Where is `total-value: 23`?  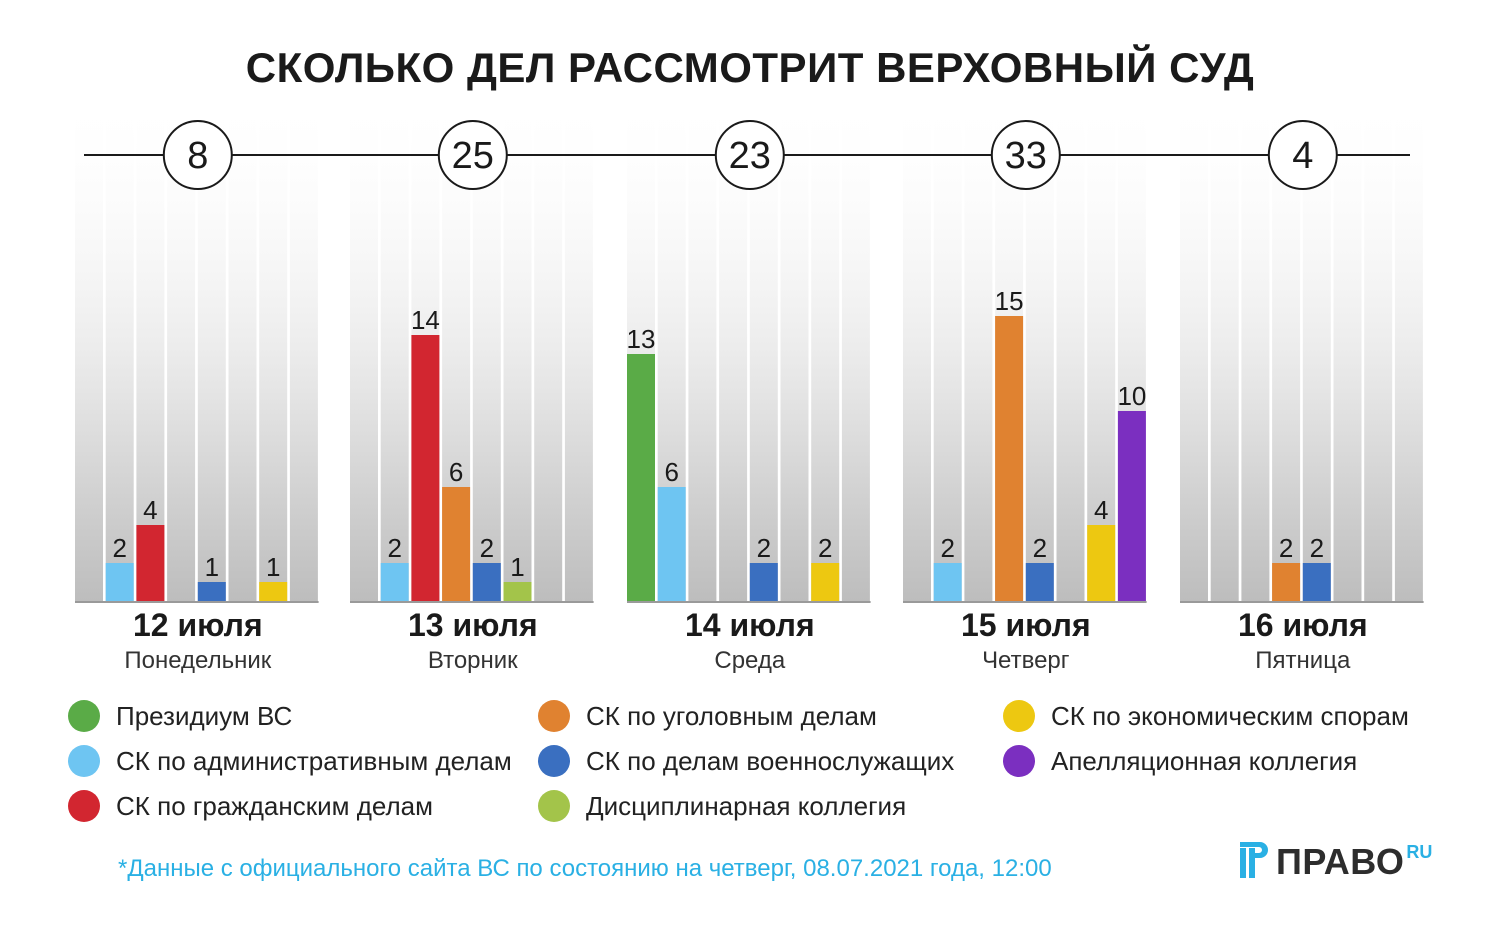 total-value: 23 is located at coordinates (750, 156).